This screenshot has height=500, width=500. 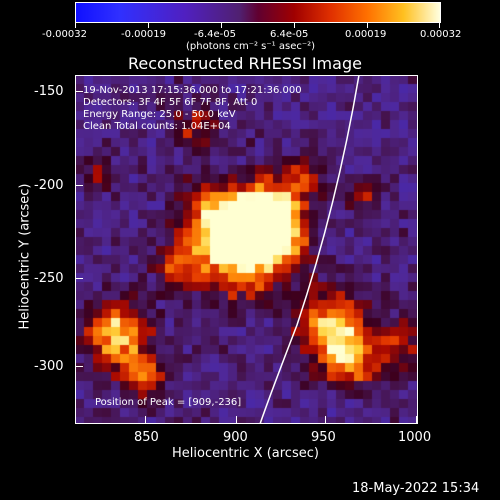 I want to click on y-axis-ticks, so click(x=79, y=249).